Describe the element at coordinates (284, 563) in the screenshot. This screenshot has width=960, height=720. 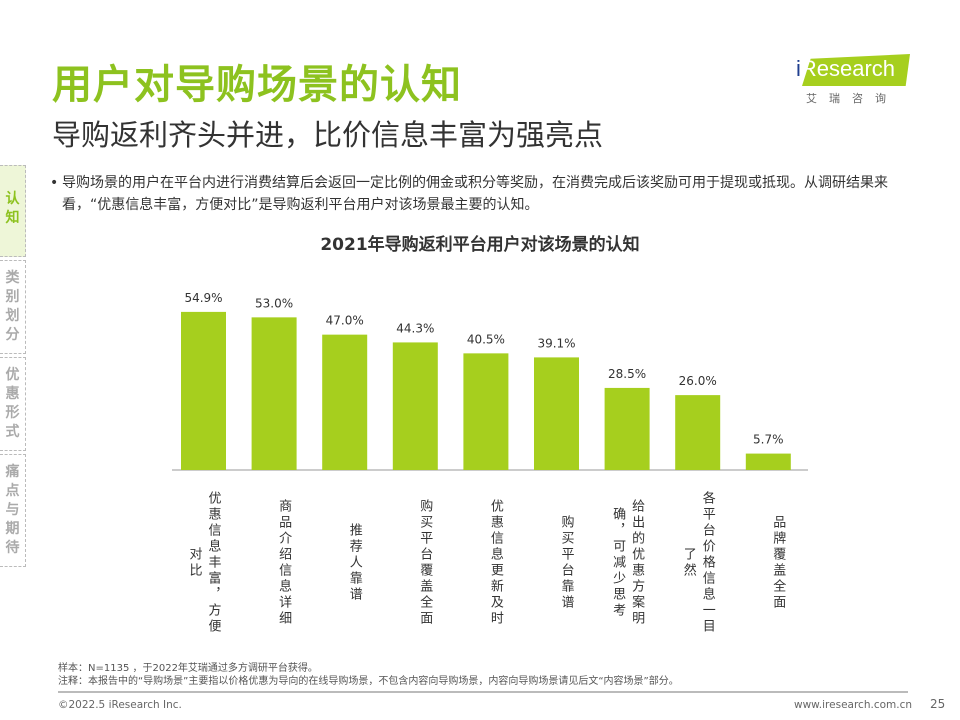
I see `category-label: 商品介绍信息详细` at that location.